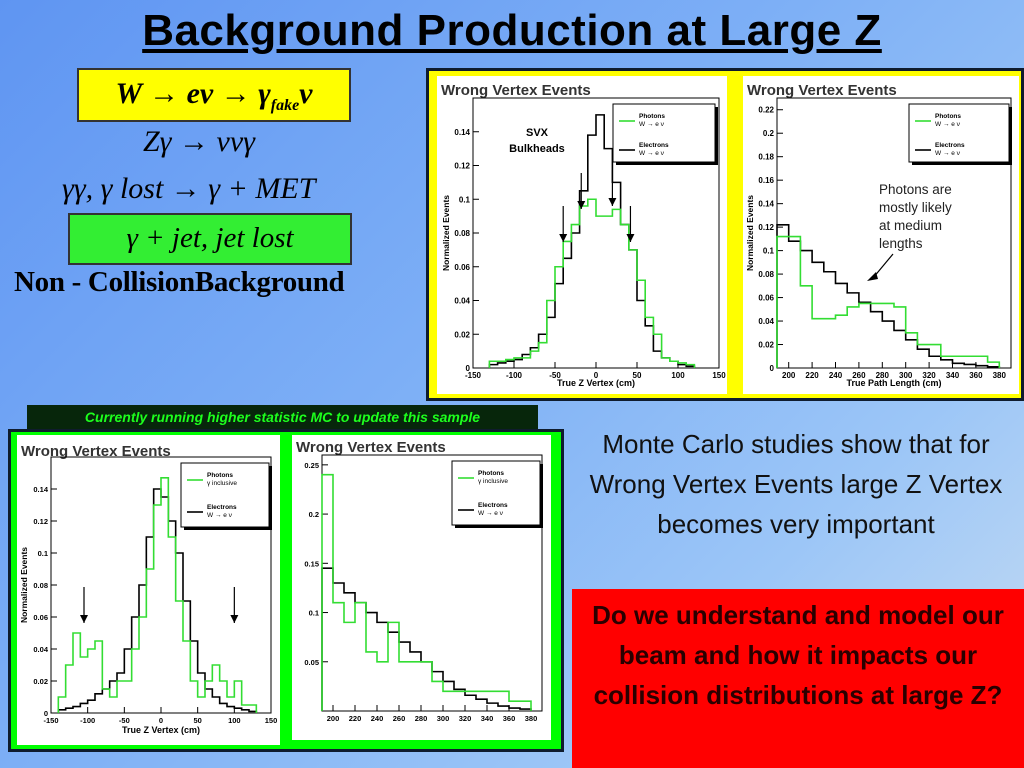 The image size is (1024, 768). What do you see at coordinates (910, 225) in the screenshot?
I see `annotation-photons-line: at medium` at bounding box center [910, 225].